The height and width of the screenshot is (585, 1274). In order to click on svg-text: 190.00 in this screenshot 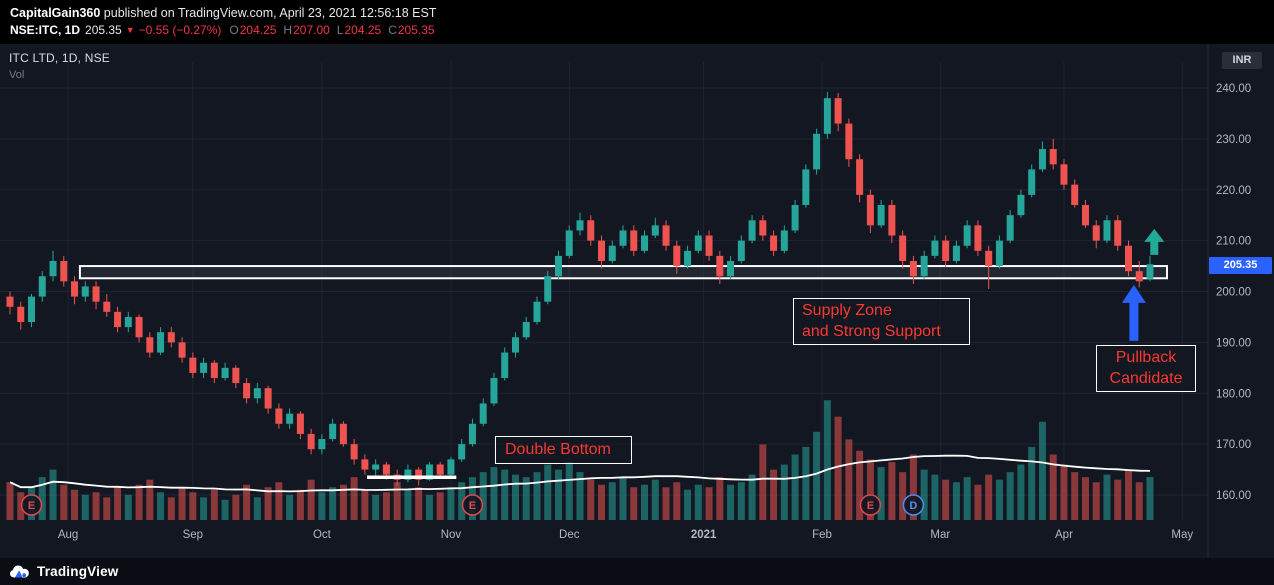, I will do `click(1233, 343)`.